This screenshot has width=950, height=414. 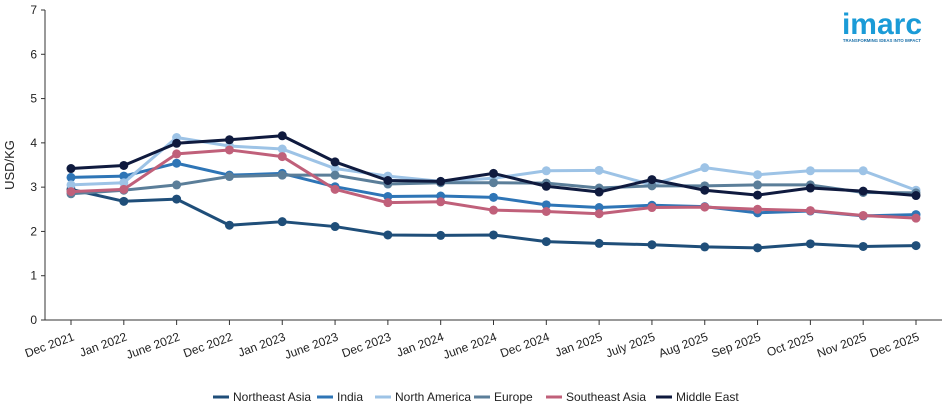 I want to click on x-tick-label: Dec 2025, so click(x=894, y=345).